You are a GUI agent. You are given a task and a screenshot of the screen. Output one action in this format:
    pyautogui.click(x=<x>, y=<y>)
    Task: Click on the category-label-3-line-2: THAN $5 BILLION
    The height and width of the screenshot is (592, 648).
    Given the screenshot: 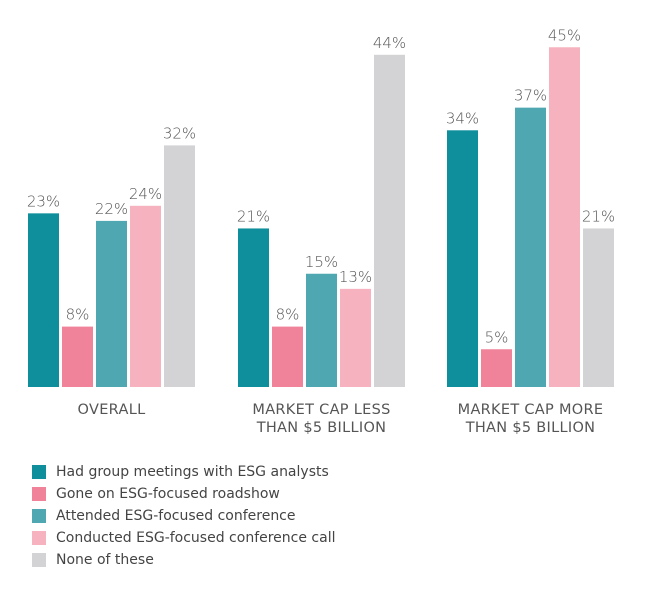 What is the action you would take?
    pyautogui.click(x=530, y=428)
    